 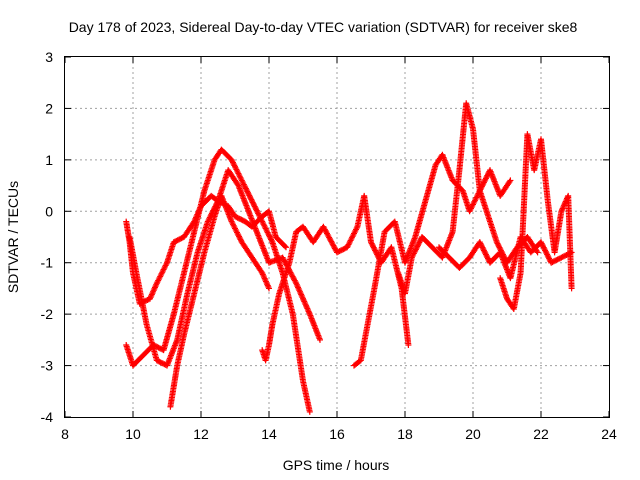 What do you see at coordinates (65, 434) in the screenshot?
I see `x-tick-label: 8` at bounding box center [65, 434].